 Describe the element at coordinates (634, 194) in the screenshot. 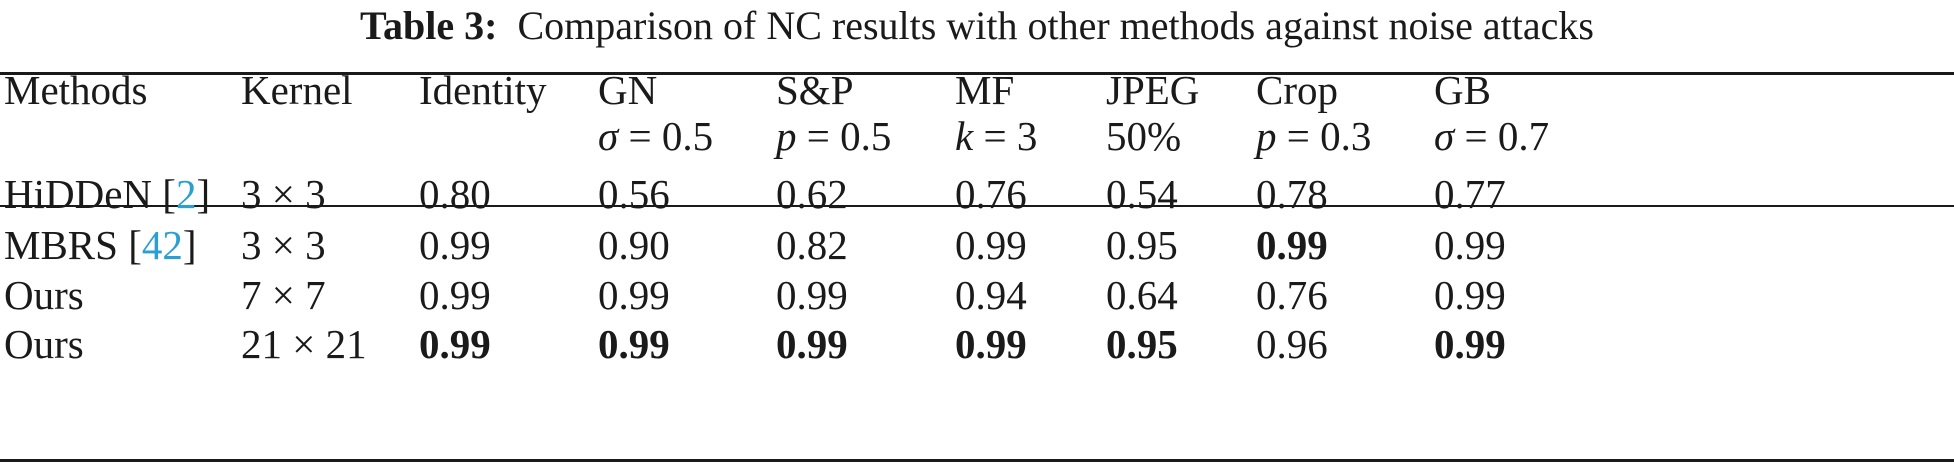

I see `table-cell-gn: 0.56` at that location.